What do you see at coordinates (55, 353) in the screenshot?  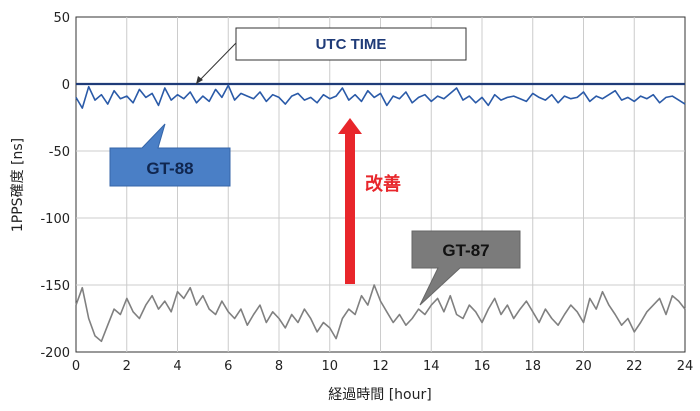 I see `y-tick-label: -200` at bounding box center [55, 353].